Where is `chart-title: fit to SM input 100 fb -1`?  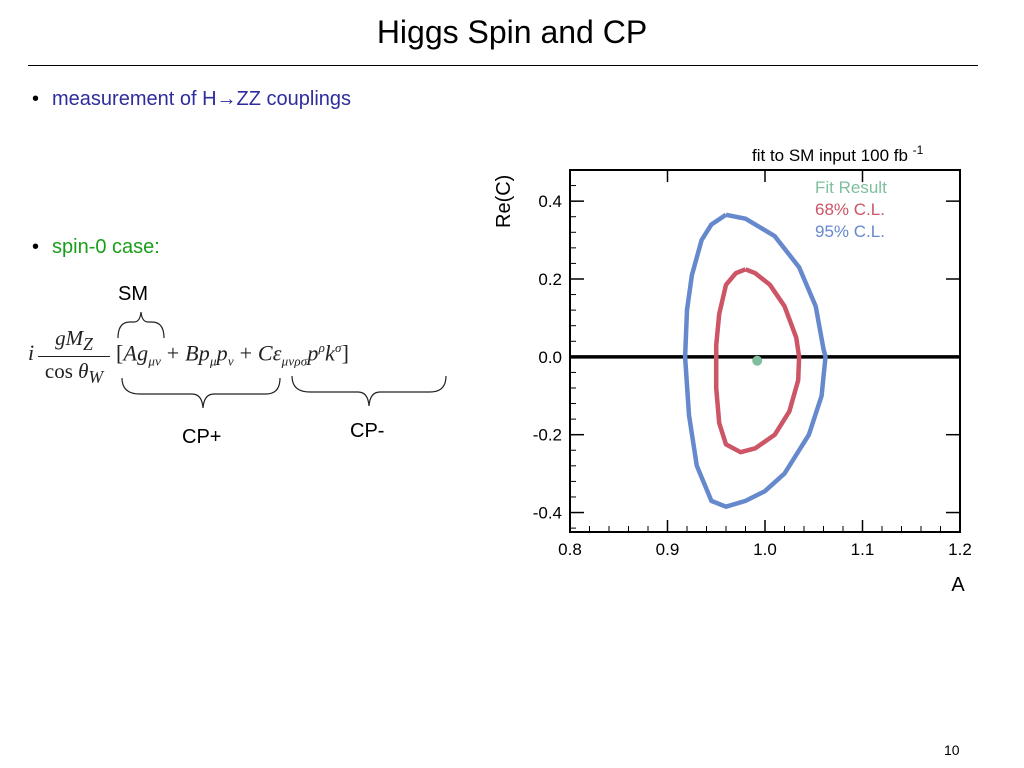 chart-title: fit to SM input 100 fb -1 is located at coordinates (838, 154).